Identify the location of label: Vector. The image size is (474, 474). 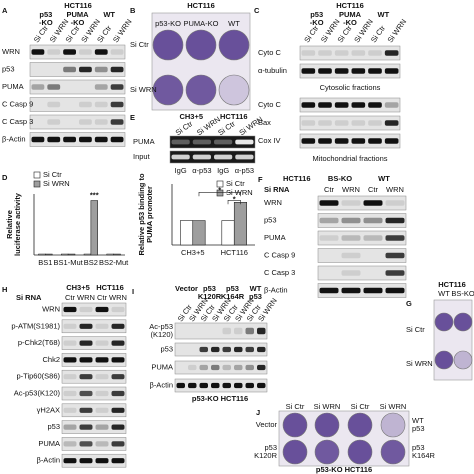
(267, 424).